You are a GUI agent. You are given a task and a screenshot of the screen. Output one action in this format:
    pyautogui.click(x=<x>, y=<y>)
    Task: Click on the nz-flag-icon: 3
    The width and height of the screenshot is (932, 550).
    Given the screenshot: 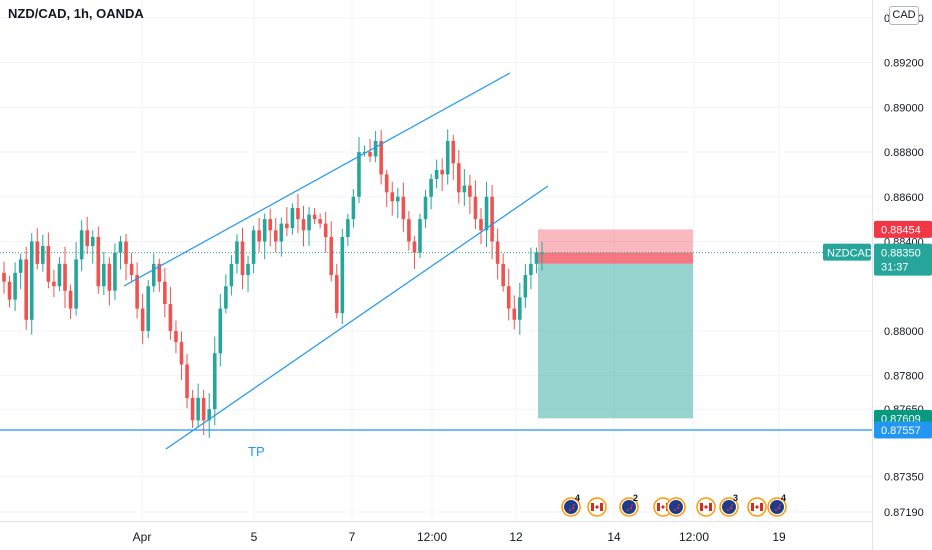 What is the action you would take?
    pyautogui.click(x=729, y=505)
    